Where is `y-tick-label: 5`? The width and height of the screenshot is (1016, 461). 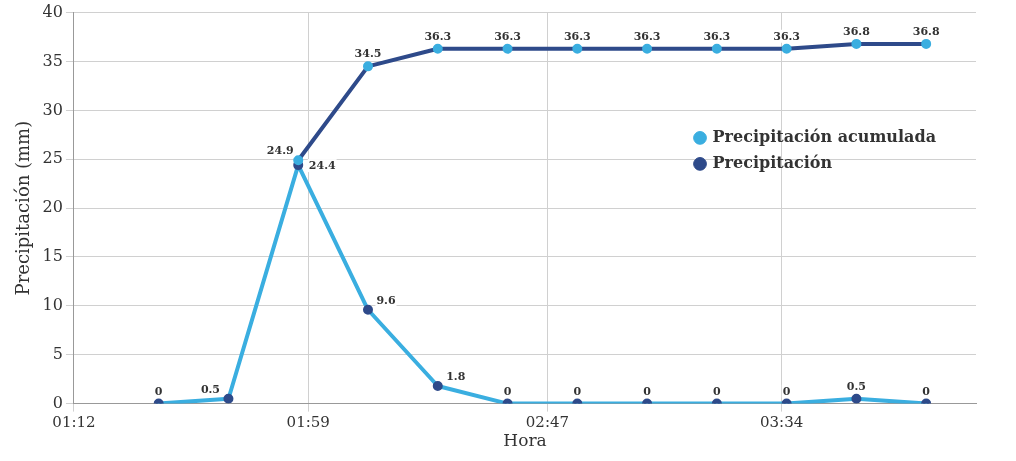
y-tick-label: 5 is located at coordinates (57, 353).